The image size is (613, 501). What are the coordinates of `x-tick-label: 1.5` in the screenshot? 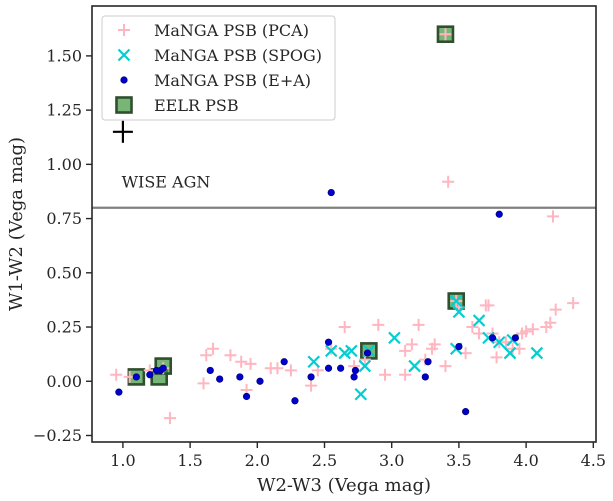 It's located at (189, 460).